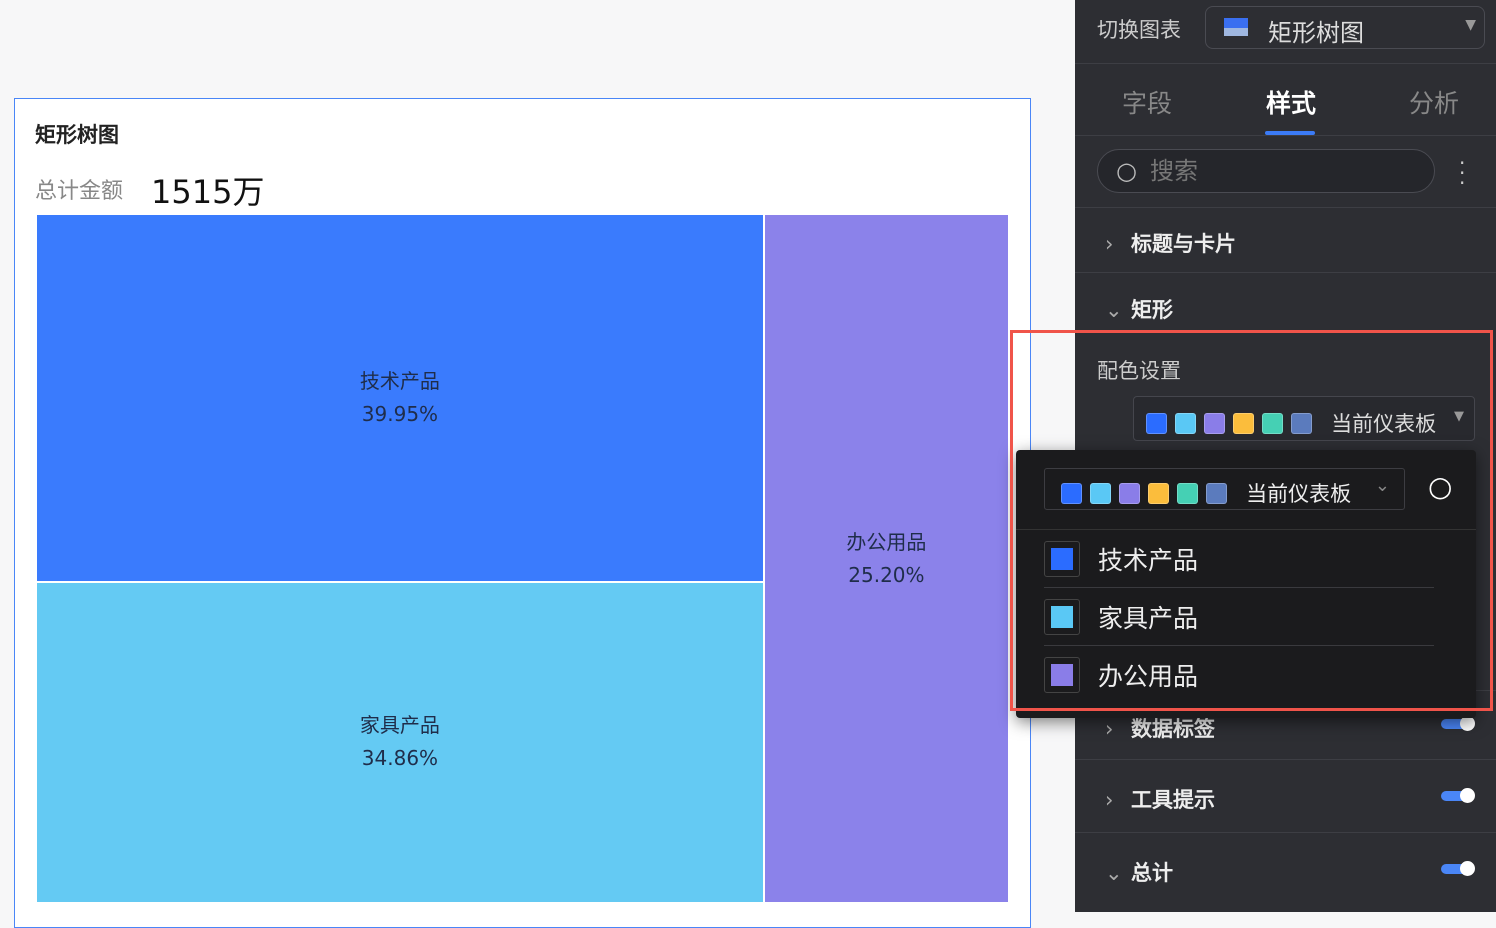  What do you see at coordinates (1316, 33) in the screenshot?
I see `chart-type-value: 矩形树图` at bounding box center [1316, 33].